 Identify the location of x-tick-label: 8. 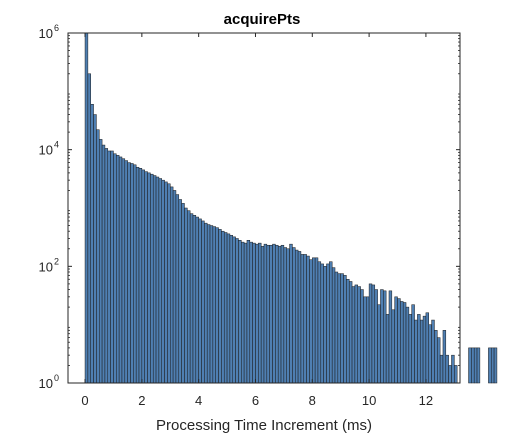
(312, 400).